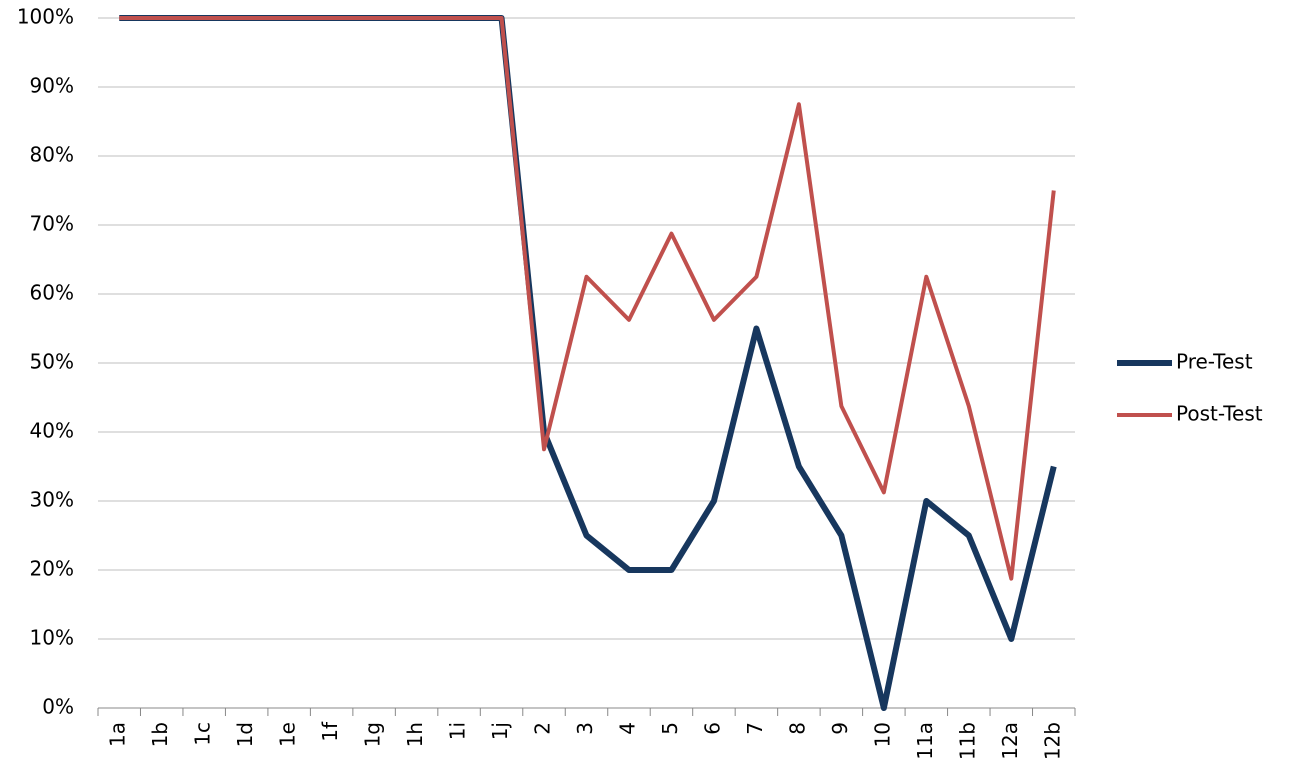 The height and width of the screenshot is (776, 1302). I want to click on x-tick-label: 1d, so click(245, 734).